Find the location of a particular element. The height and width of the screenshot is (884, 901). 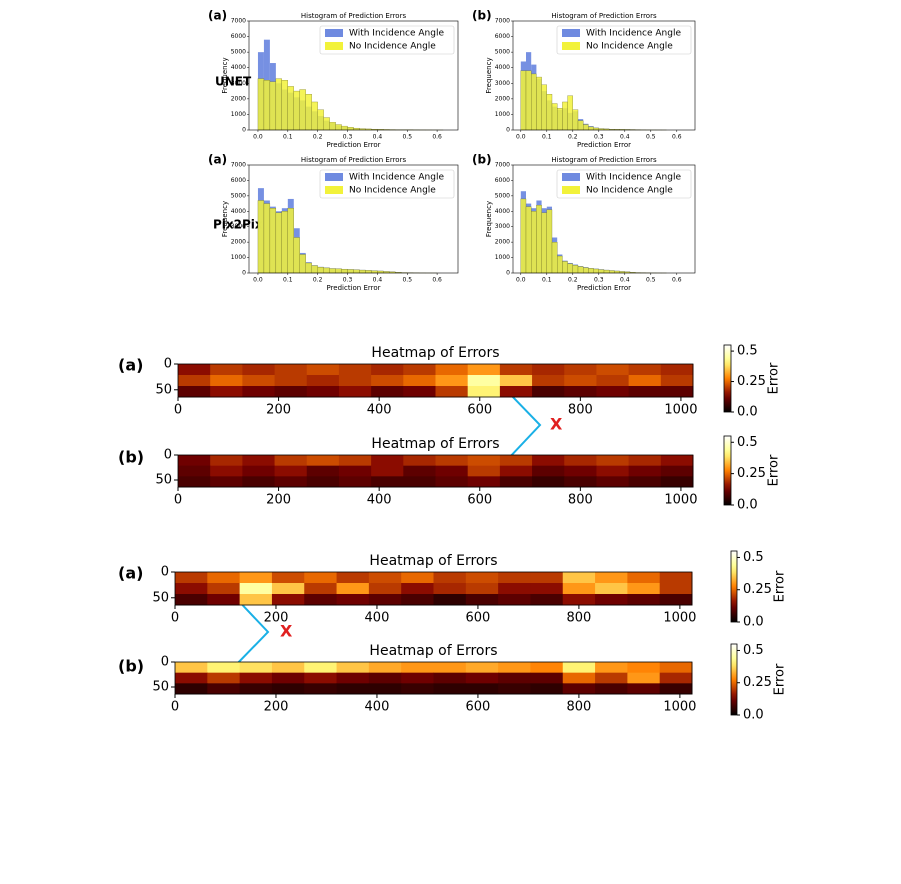

row-label: Pix2Pix is located at coordinates (238, 225).